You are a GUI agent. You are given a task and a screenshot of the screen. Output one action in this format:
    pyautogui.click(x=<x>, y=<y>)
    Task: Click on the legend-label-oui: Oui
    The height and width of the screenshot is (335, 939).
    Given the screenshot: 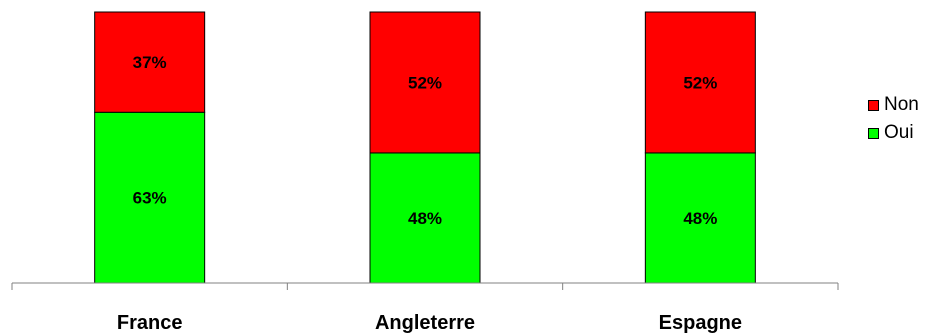 What is the action you would take?
    pyautogui.click(x=899, y=132)
    